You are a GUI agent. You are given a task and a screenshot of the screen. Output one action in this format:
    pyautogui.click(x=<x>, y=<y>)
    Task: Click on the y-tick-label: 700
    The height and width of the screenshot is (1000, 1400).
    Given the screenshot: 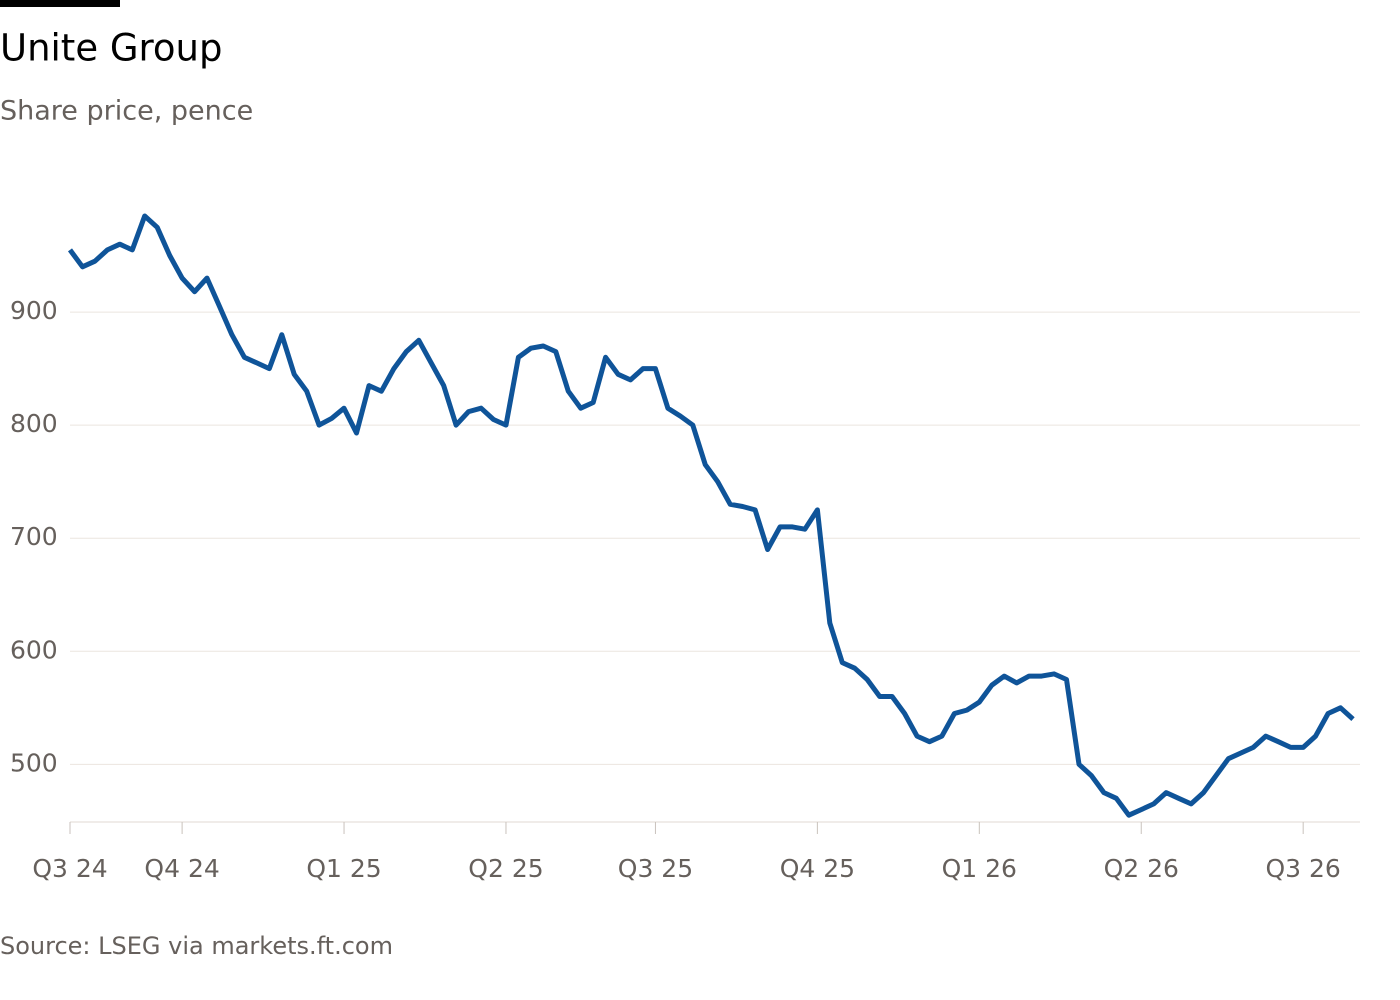 What is the action you would take?
    pyautogui.click(x=34, y=536)
    